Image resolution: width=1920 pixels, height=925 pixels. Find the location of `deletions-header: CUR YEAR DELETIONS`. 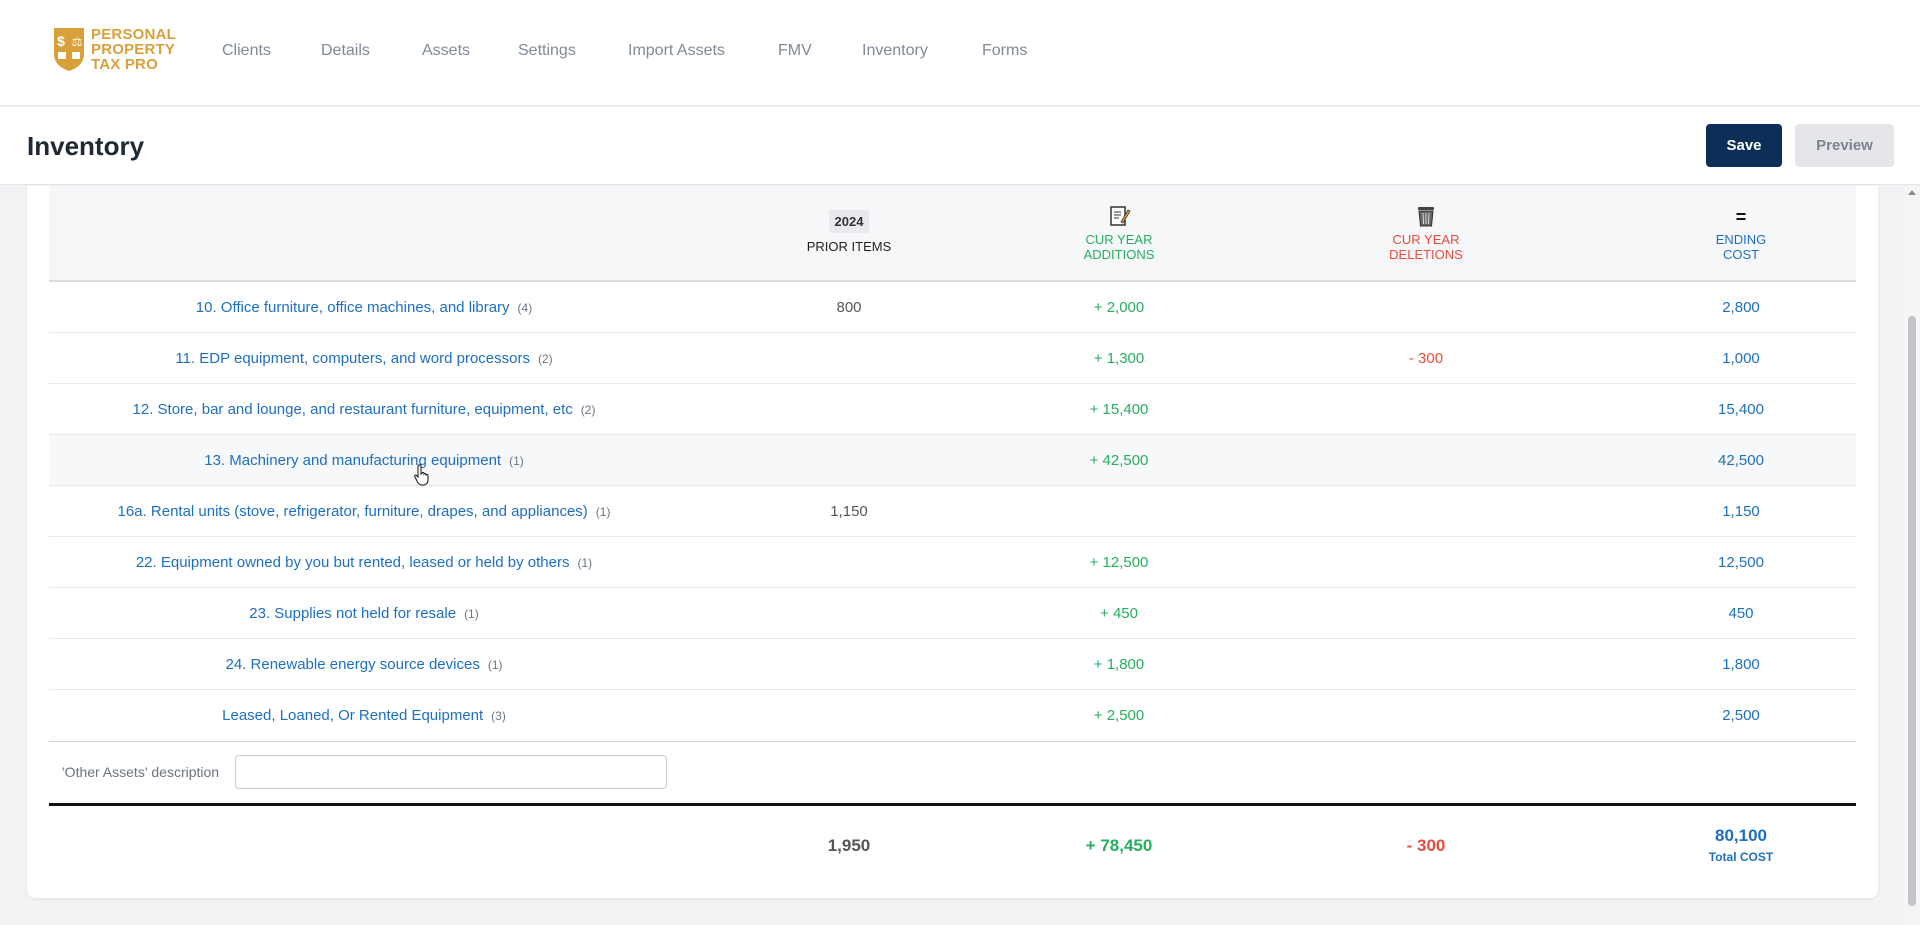

deletions-header: CUR YEAR DELETIONS is located at coordinates (1426, 233).